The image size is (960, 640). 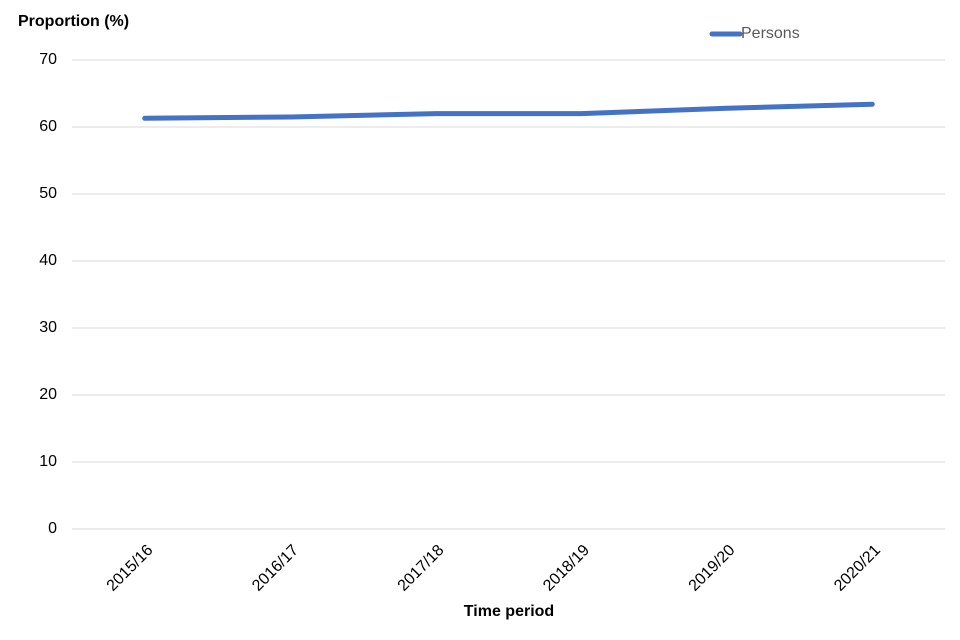 What do you see at coordinates (566, 568) in the screenshot?
I see `x-tick-label: 2018/19` at bounding box center [566, 568].